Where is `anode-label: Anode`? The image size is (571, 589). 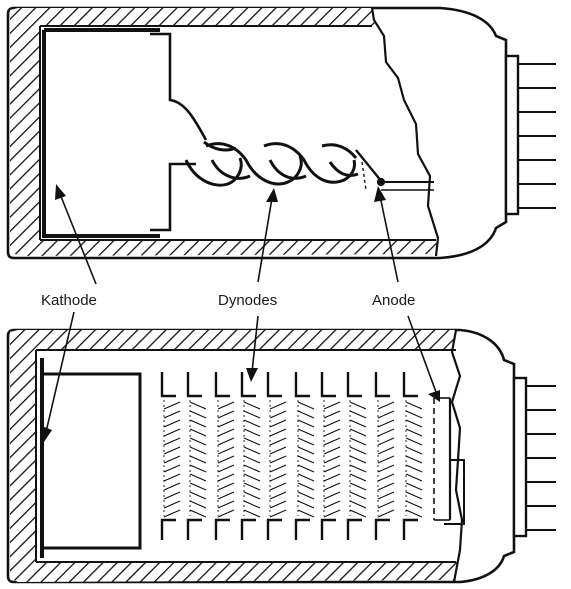 anode-label: Anode is located at coordinates (393, 300).